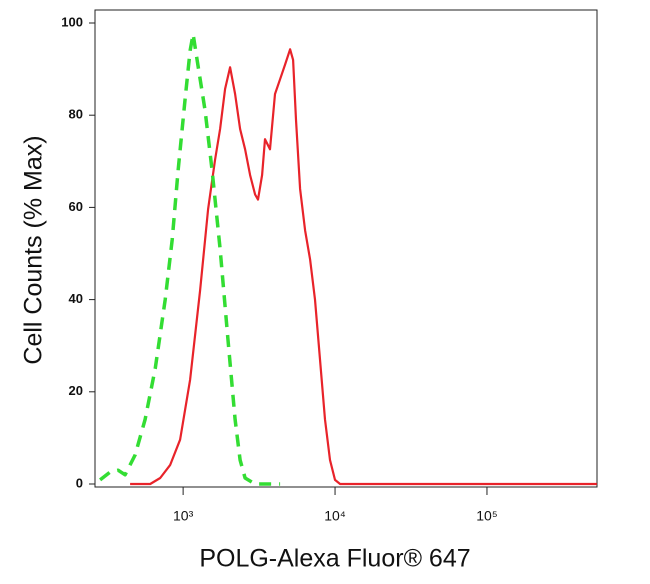 The width and height of the screenshot is (650, 584). I want to click on y-tick-label: 100, so click(72, 21).